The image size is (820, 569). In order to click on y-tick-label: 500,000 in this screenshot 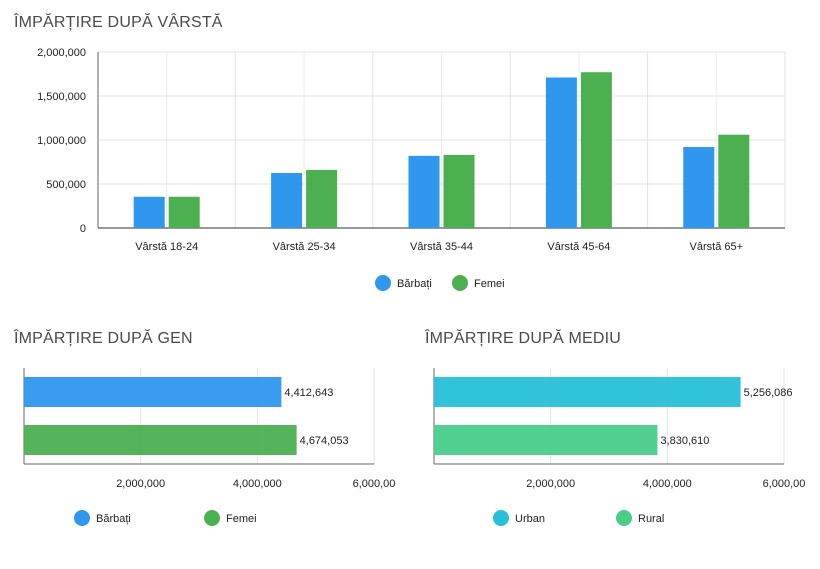, I will do `click(66, 185)`.